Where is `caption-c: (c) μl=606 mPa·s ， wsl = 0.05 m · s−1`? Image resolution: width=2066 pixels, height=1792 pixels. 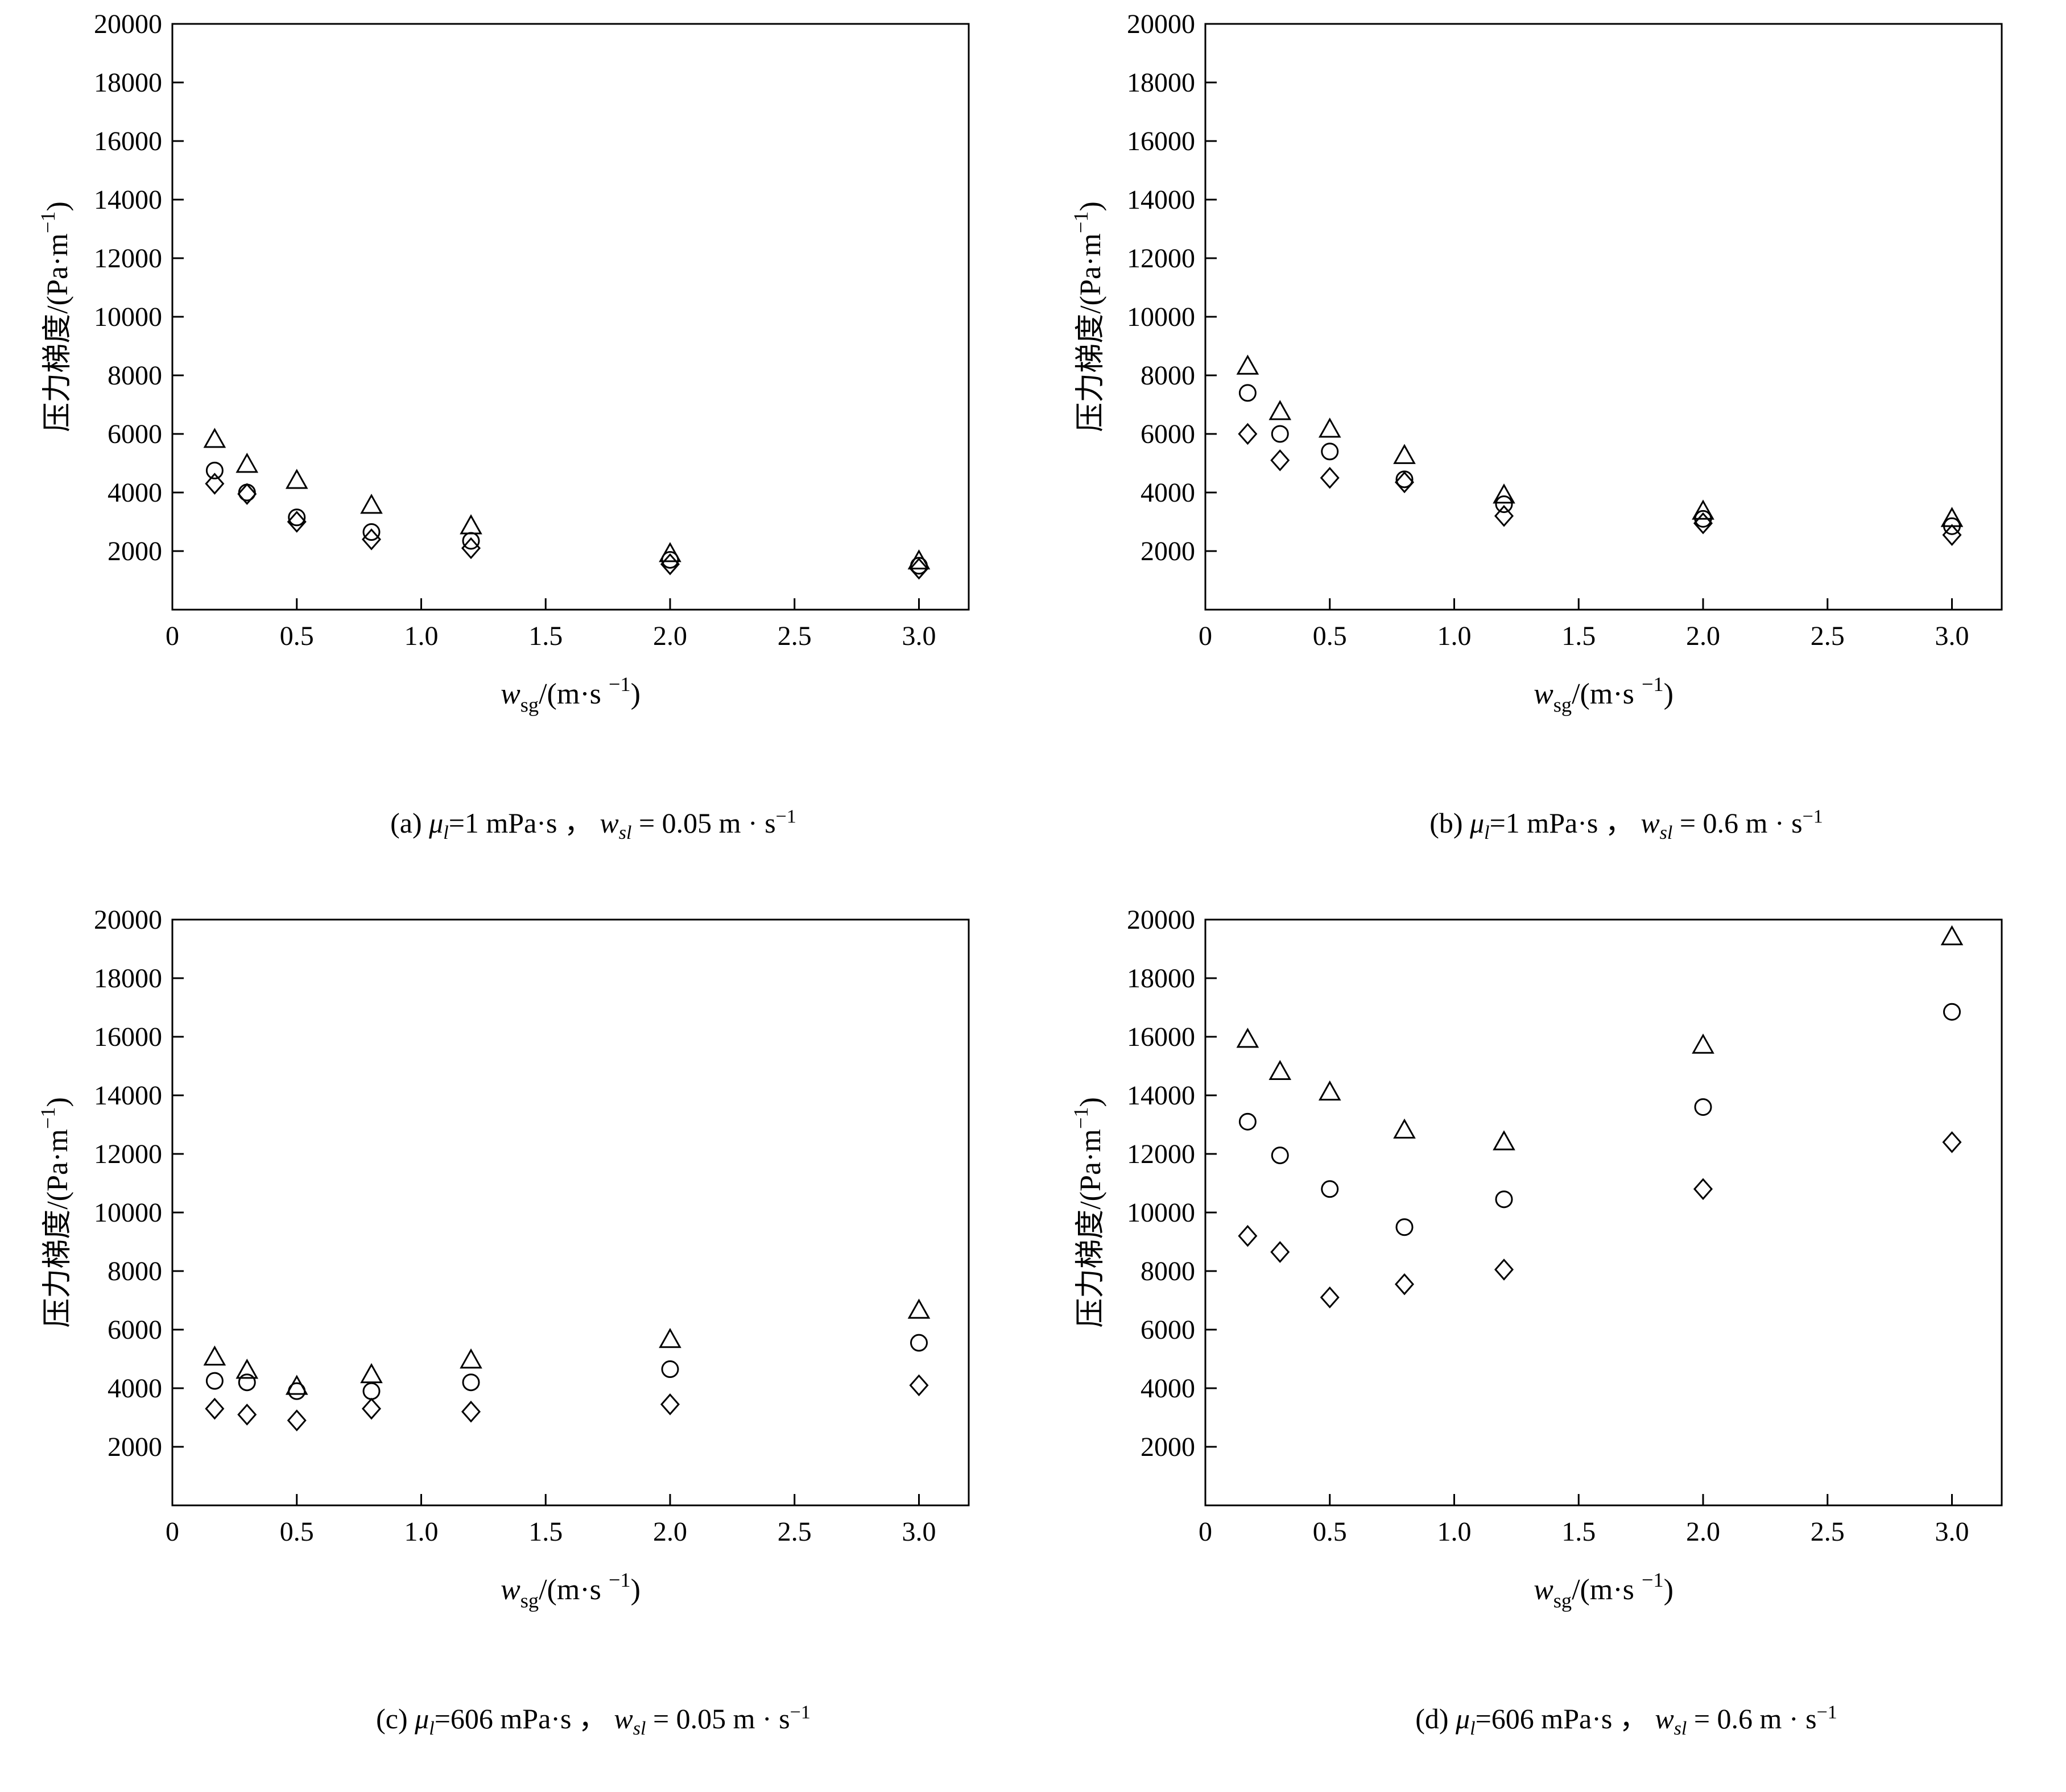
caption-c: (c) μl=606 mPa·s ， wsl = 0.05 m · s−1 is located at coordinates (593, 1721).